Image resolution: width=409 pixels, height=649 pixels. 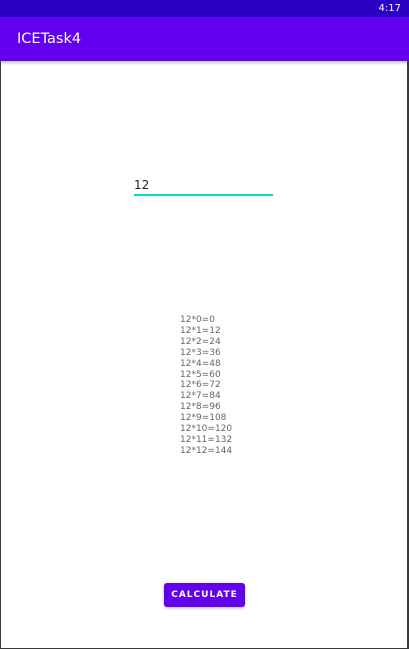 What do you see at coordinates (200, 385) in the screenshot?
I see `table-row: 12*6=72` at bounding box center [200, 385].